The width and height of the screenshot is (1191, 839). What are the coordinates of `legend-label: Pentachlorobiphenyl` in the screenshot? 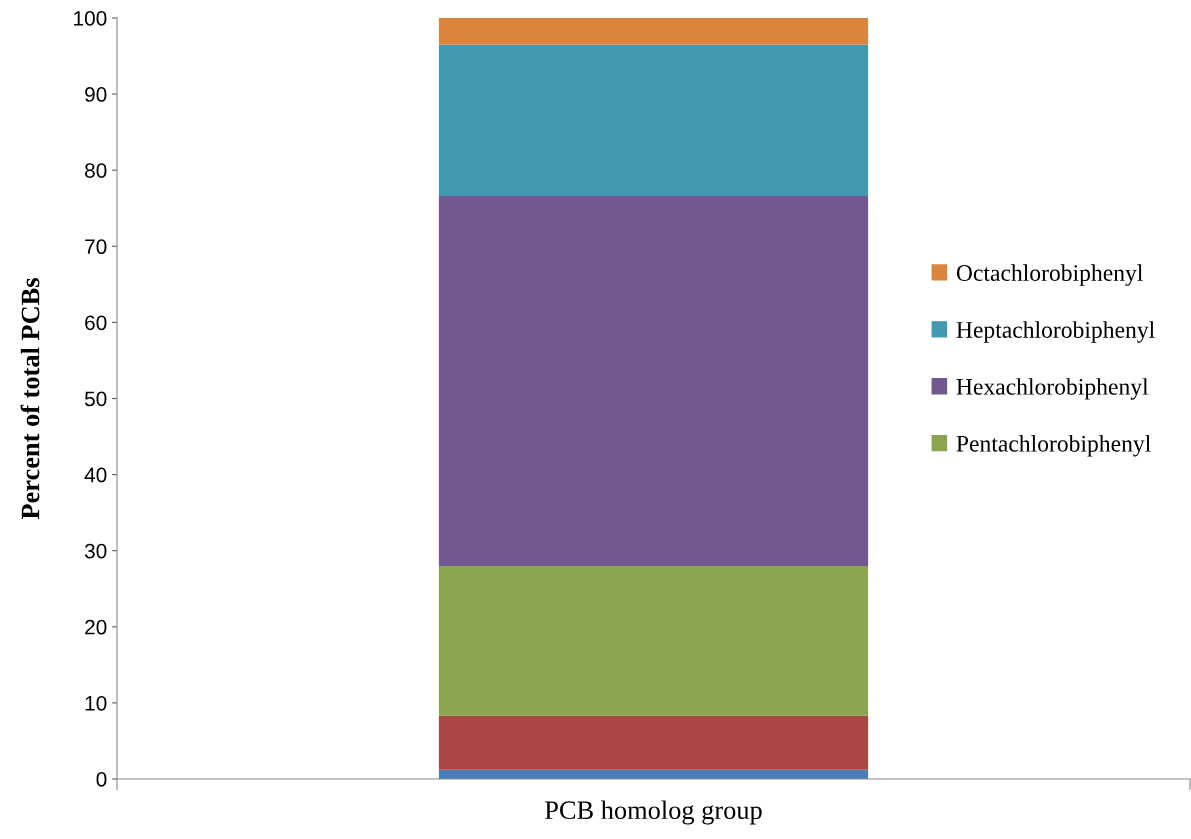 It's located at (1053, 446).